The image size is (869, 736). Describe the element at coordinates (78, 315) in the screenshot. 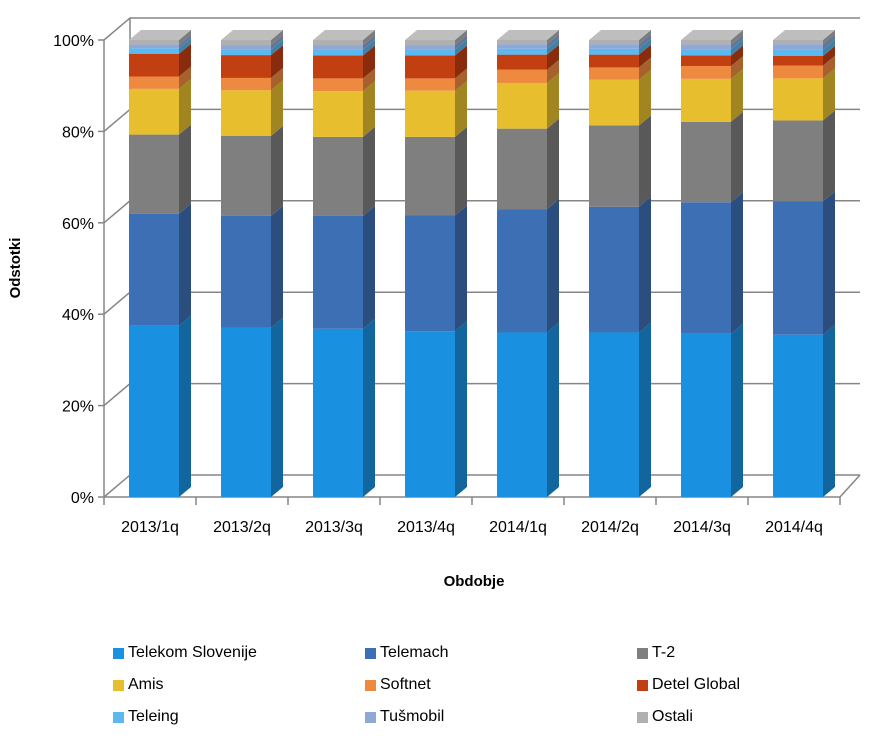

I see `y-tick-label: 40%` at that location.